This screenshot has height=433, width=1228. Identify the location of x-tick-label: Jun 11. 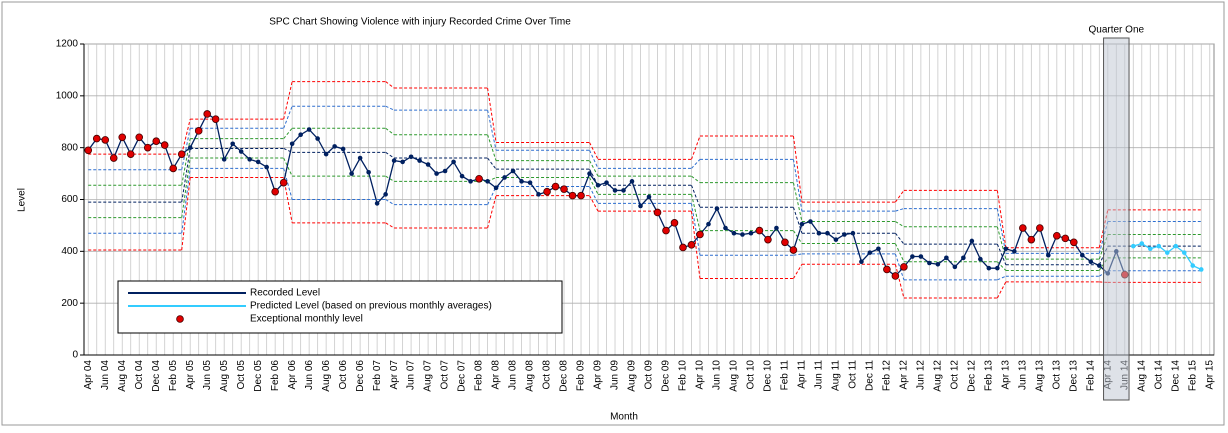
(819, 375).